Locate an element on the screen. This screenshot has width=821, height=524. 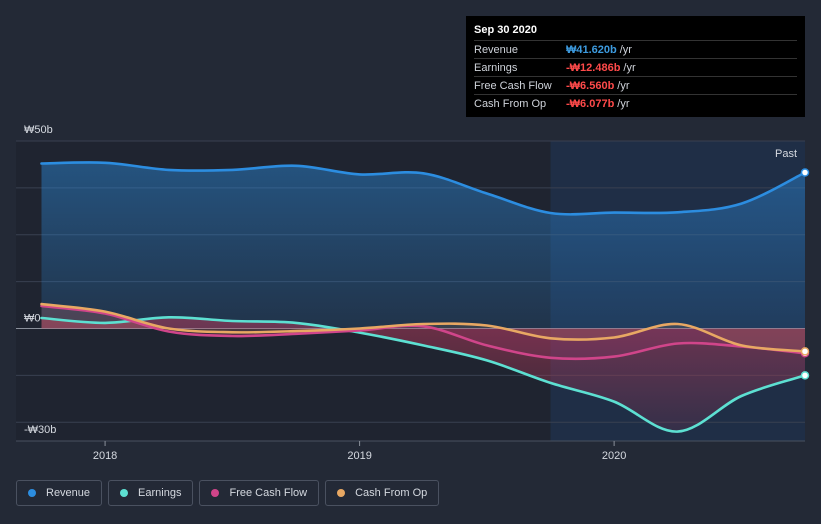
tooltip-label: Cash From Op is located at coordinates (510, 103).